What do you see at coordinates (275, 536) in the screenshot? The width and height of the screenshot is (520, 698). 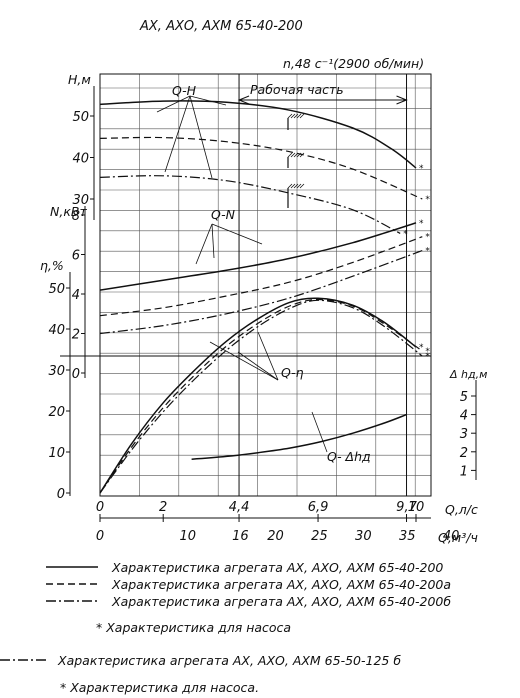 I see `tick-q-m3h-label-3: 20` at bounding box center [275, 536].